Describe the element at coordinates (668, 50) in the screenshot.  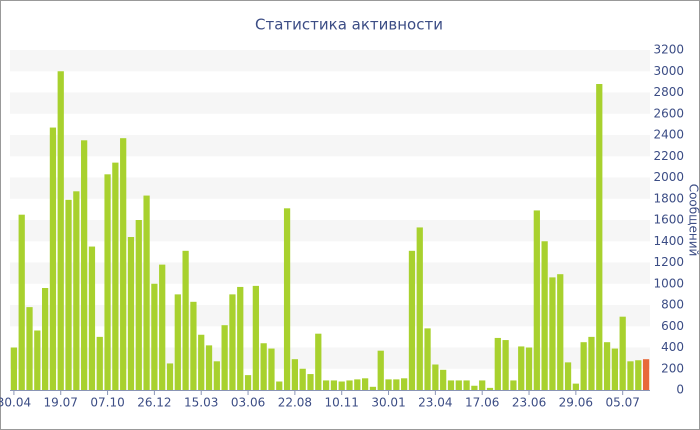
I see `y-tick-label: 3200` at that location.